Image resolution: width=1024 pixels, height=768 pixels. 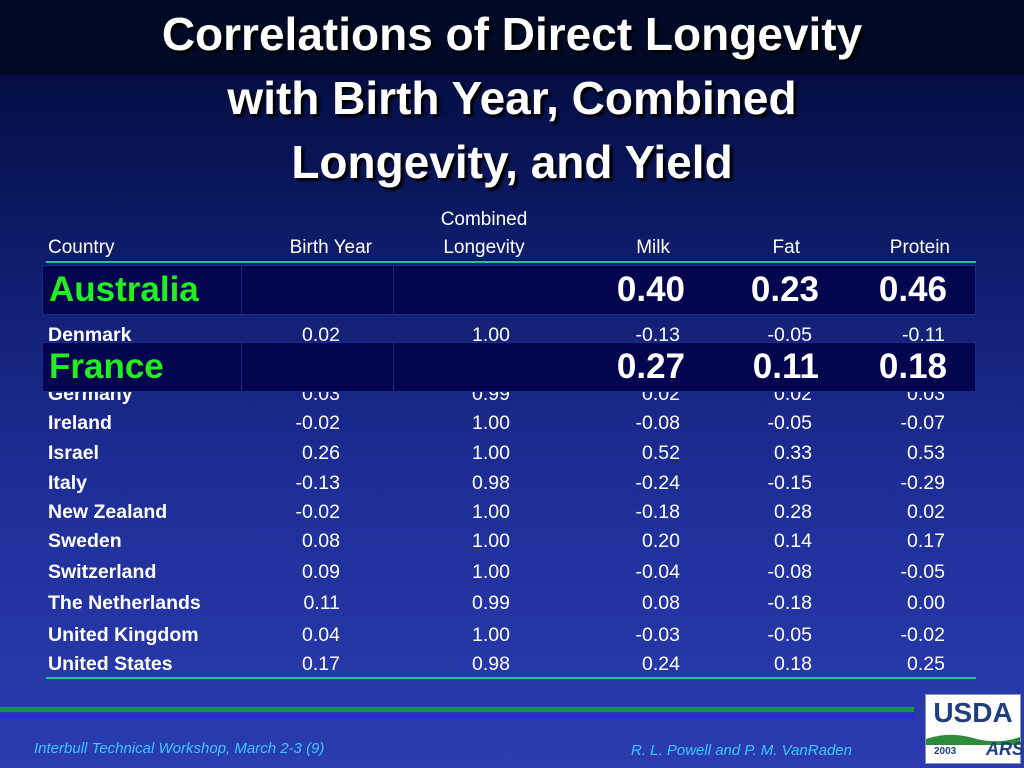 I want to click on table-row-sweden: Sweden 0.08 1.00 0.20 0.14 0.17, so click(x=500, y=541).